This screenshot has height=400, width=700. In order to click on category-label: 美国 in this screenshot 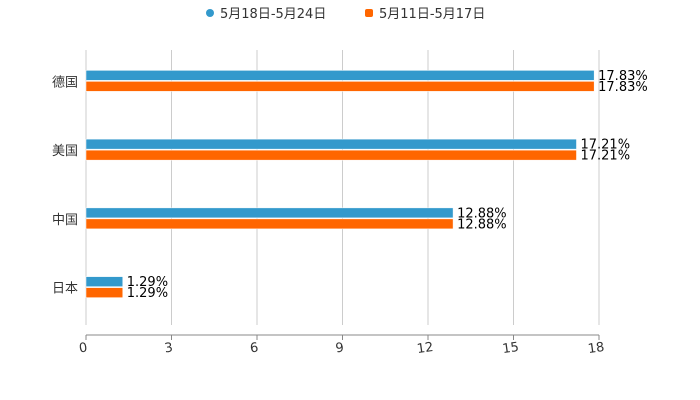, I will do `click(65, 151)`.